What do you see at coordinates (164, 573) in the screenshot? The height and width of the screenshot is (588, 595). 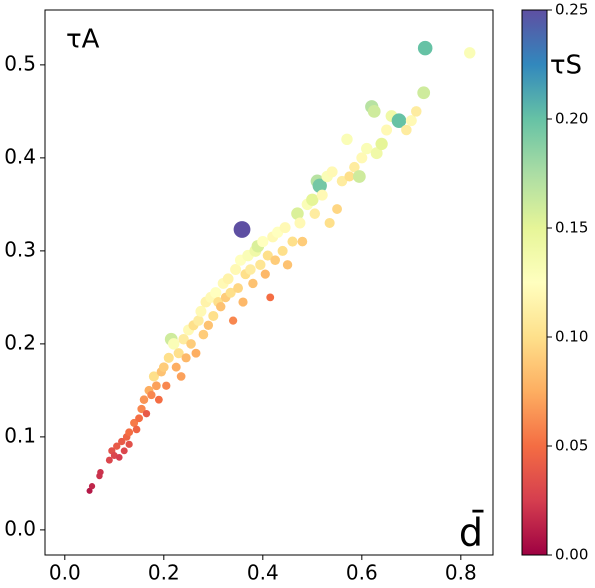 I see `x-tick-label: 0.2` at bounding box center [164, 573].